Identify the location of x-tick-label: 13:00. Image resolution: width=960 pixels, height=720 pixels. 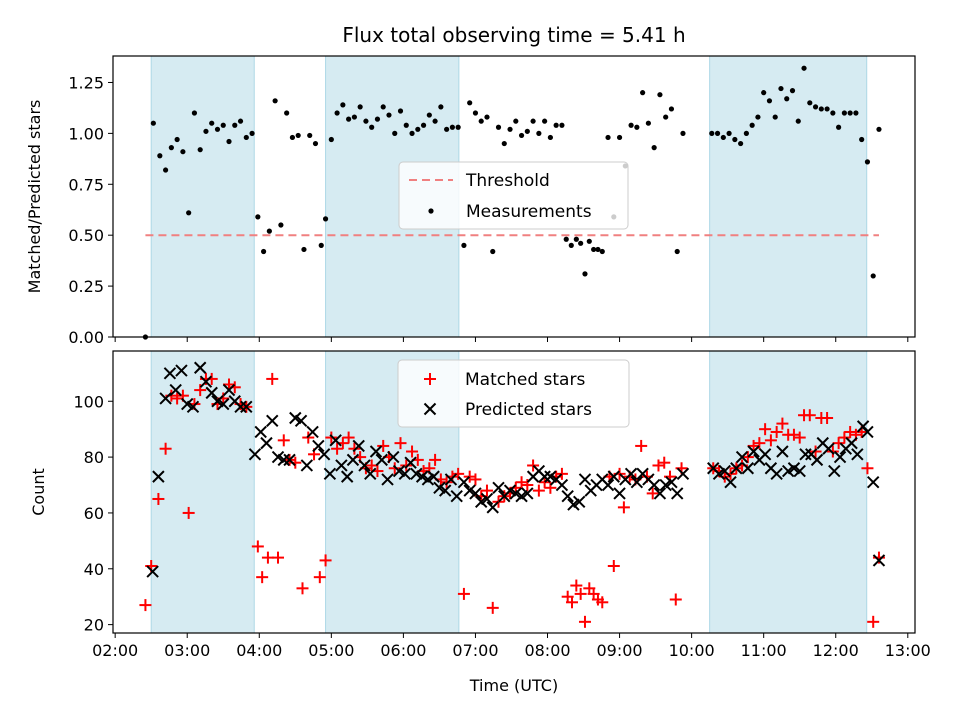
(908, 650).